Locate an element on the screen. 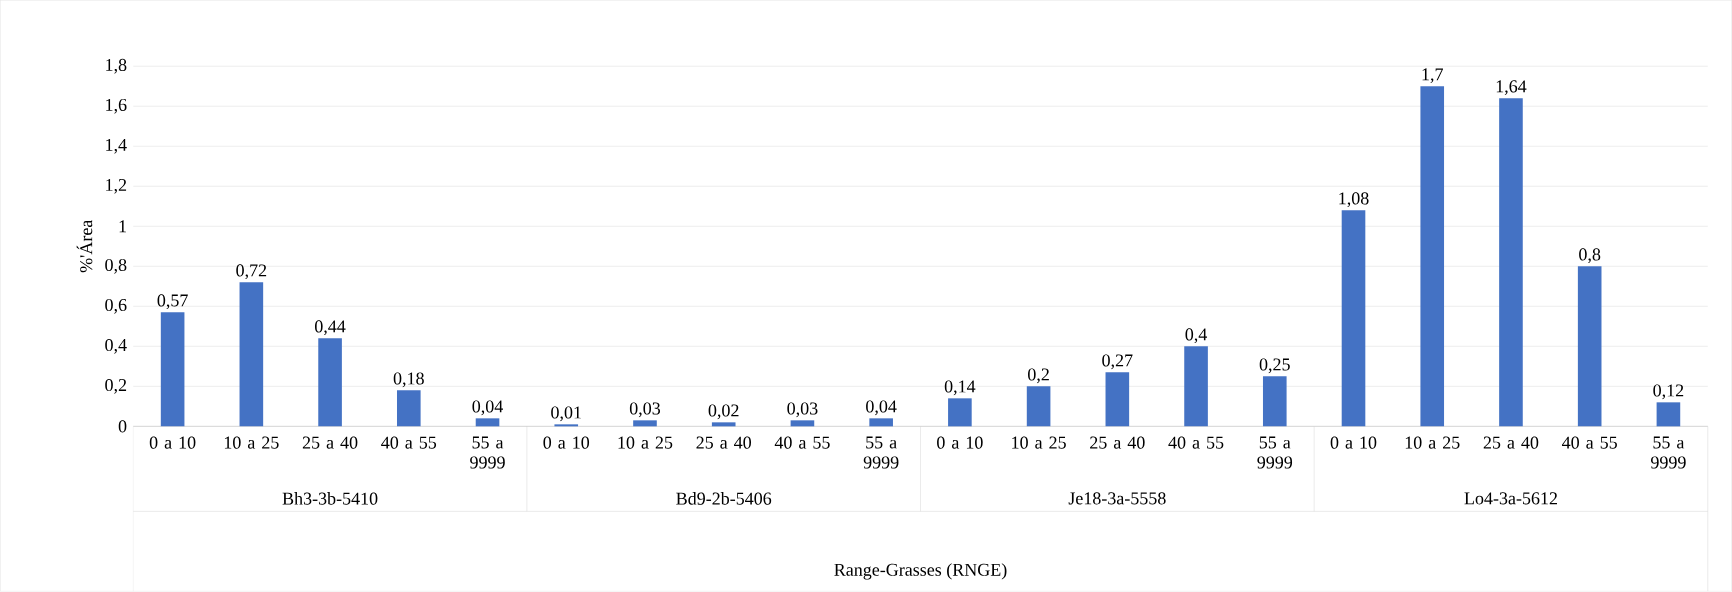 The height and width of the screenshot is (592, 1732). data-label: 0,2 is located at coordinates (1038, 376).